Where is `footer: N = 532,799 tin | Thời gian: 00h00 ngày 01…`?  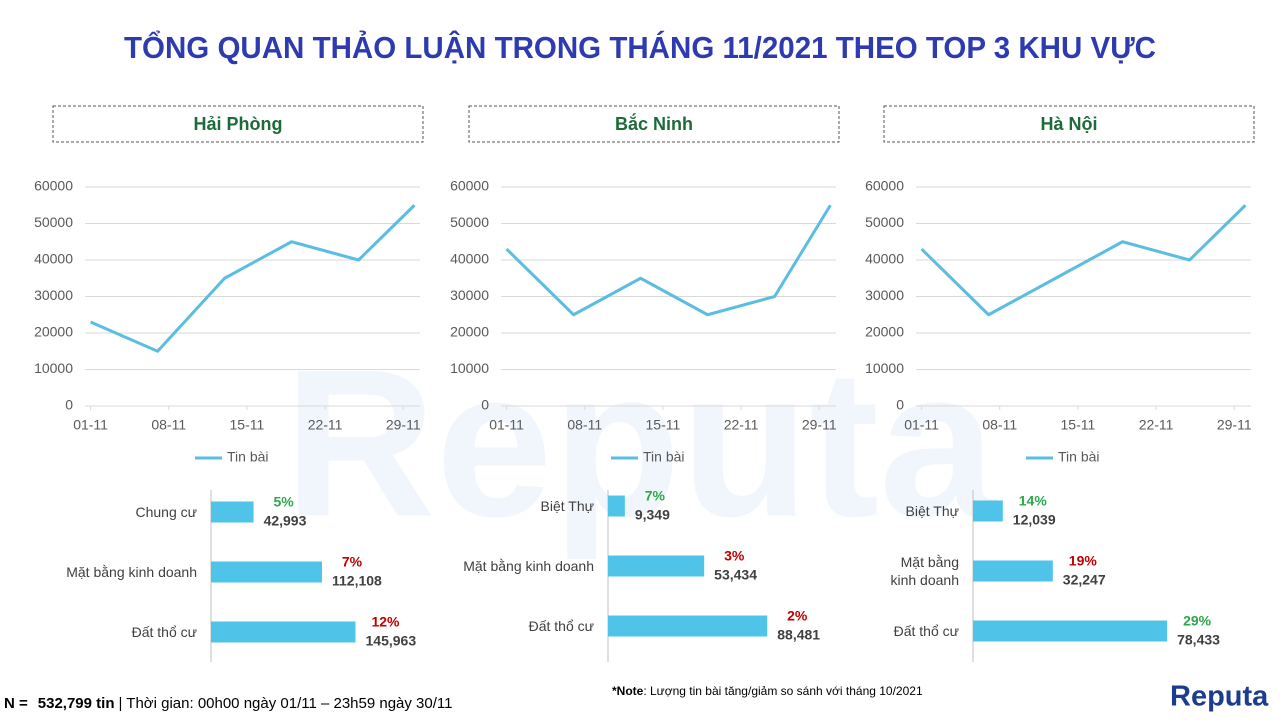 footer: N = 532,799 tin | Thời gian: 00h00 ngày 01… is located at coordinates (228, 703).